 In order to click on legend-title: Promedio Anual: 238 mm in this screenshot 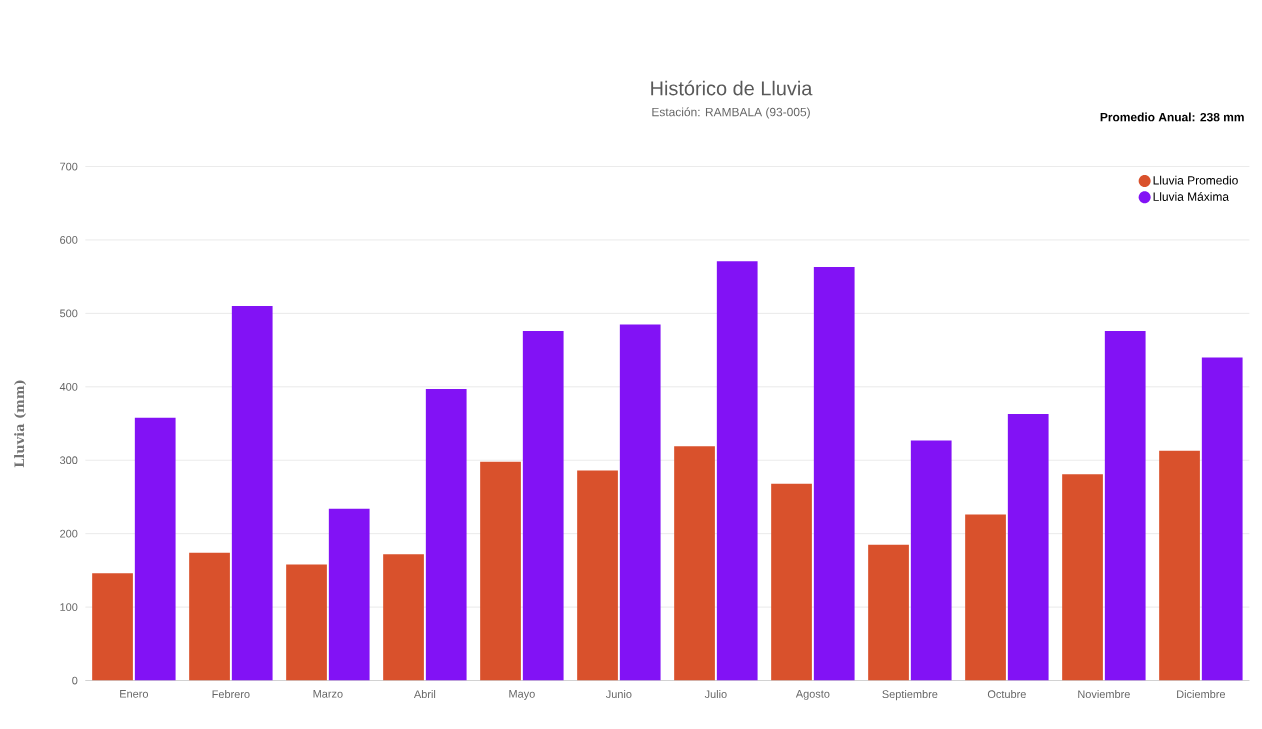, I will do `click(1172, 117)`.